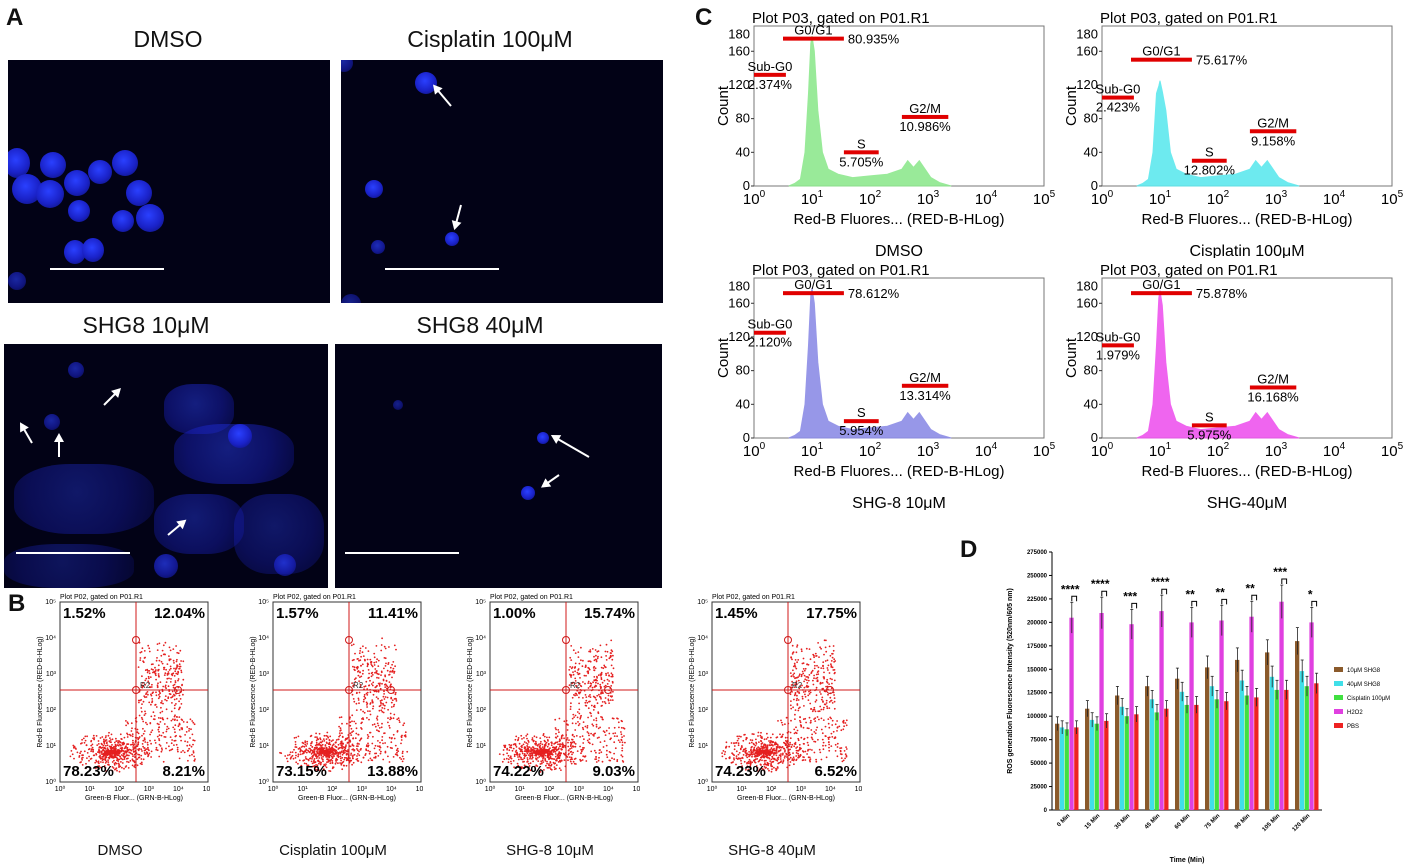 This screenshot has width=1417, height=868. Describe the element at coordinates (1338, 697) in the screenshot. I see `legend-swatch` at that location.